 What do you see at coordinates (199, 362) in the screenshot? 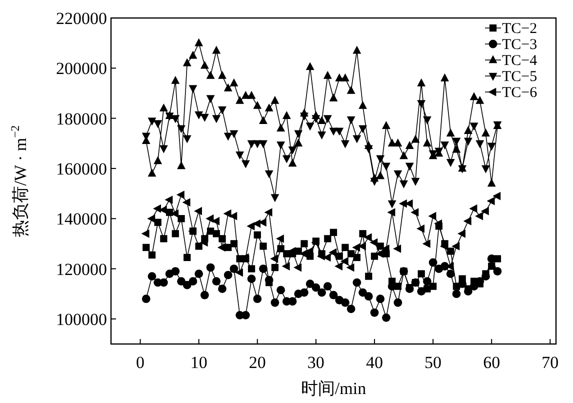
I see `x-tick-label: 10` at bounding box center [199, 362].